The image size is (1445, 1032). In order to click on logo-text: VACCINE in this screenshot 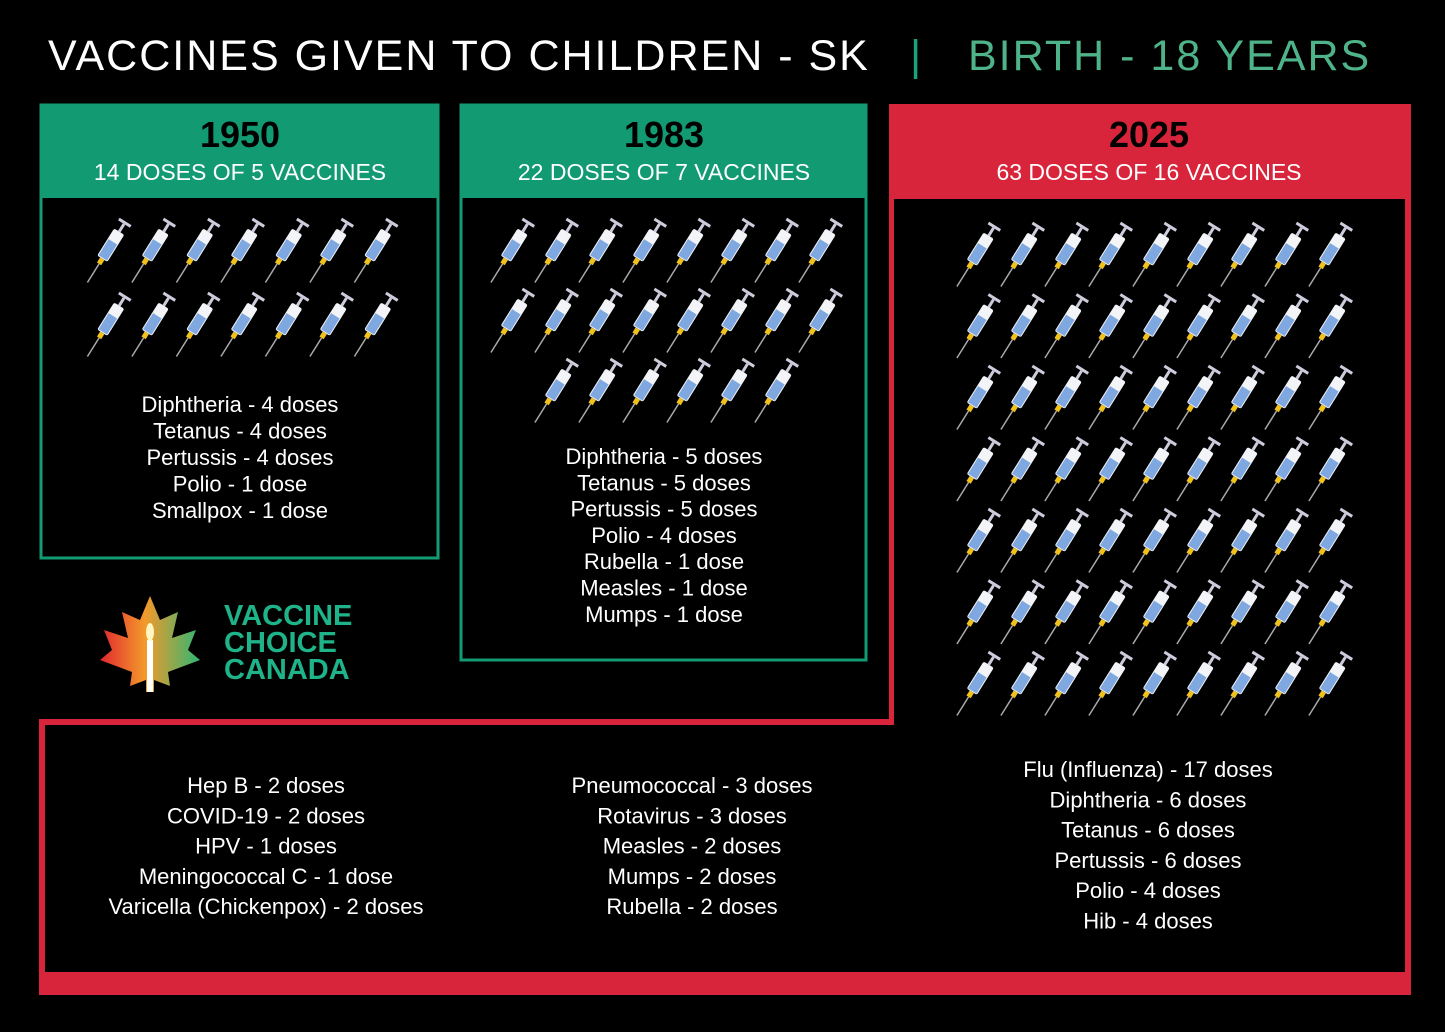, I will do `click(288, 616)`.